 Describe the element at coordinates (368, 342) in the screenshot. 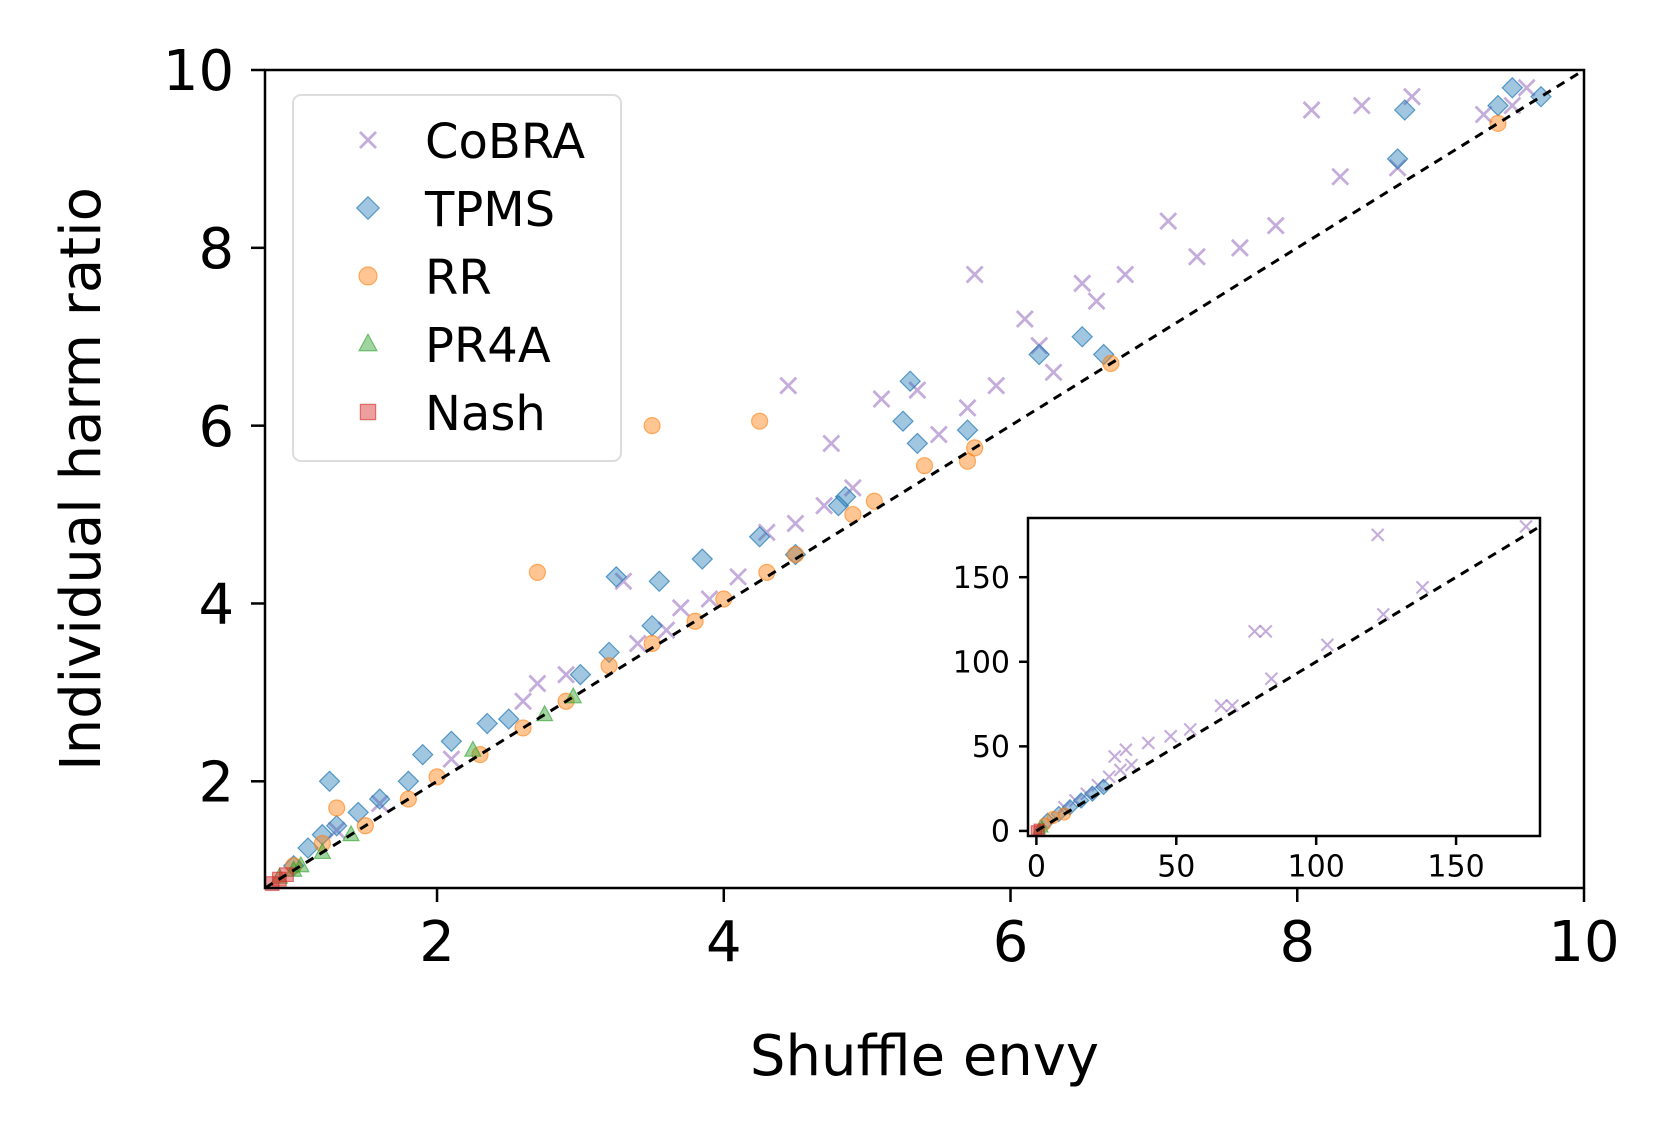

I see `pr4a-legend-marker` at that location.